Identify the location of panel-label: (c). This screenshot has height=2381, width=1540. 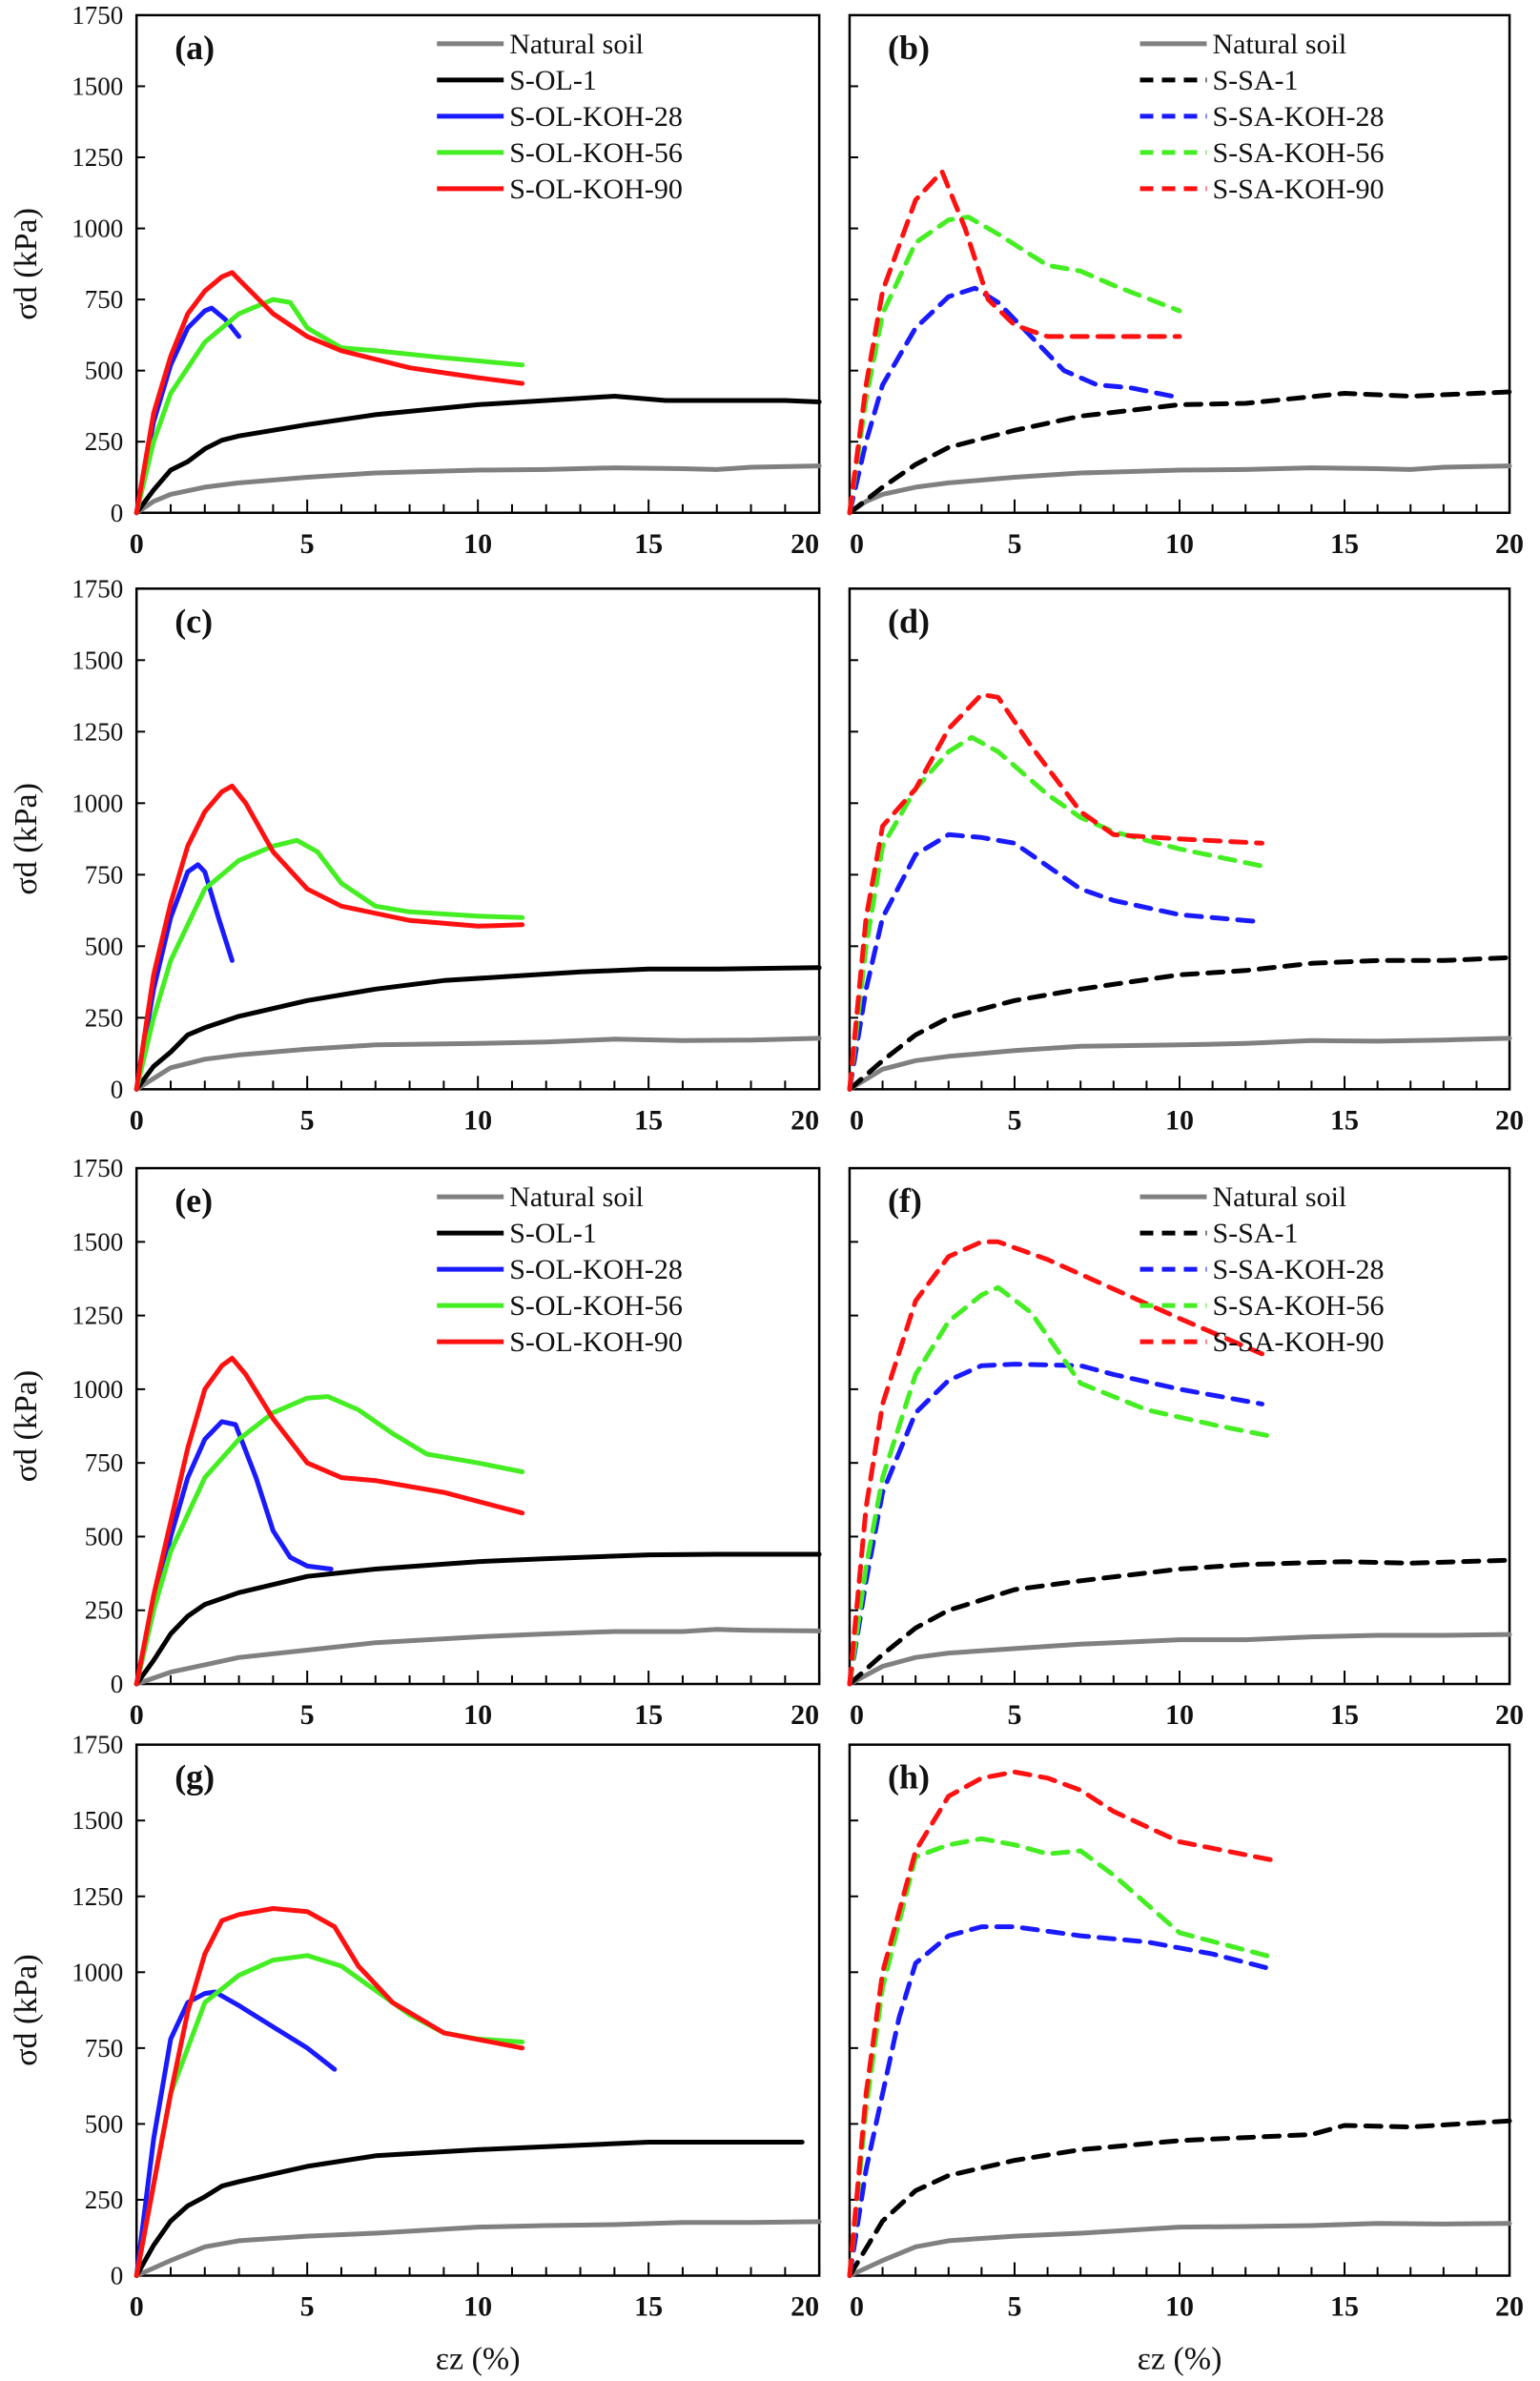
(194, 621).